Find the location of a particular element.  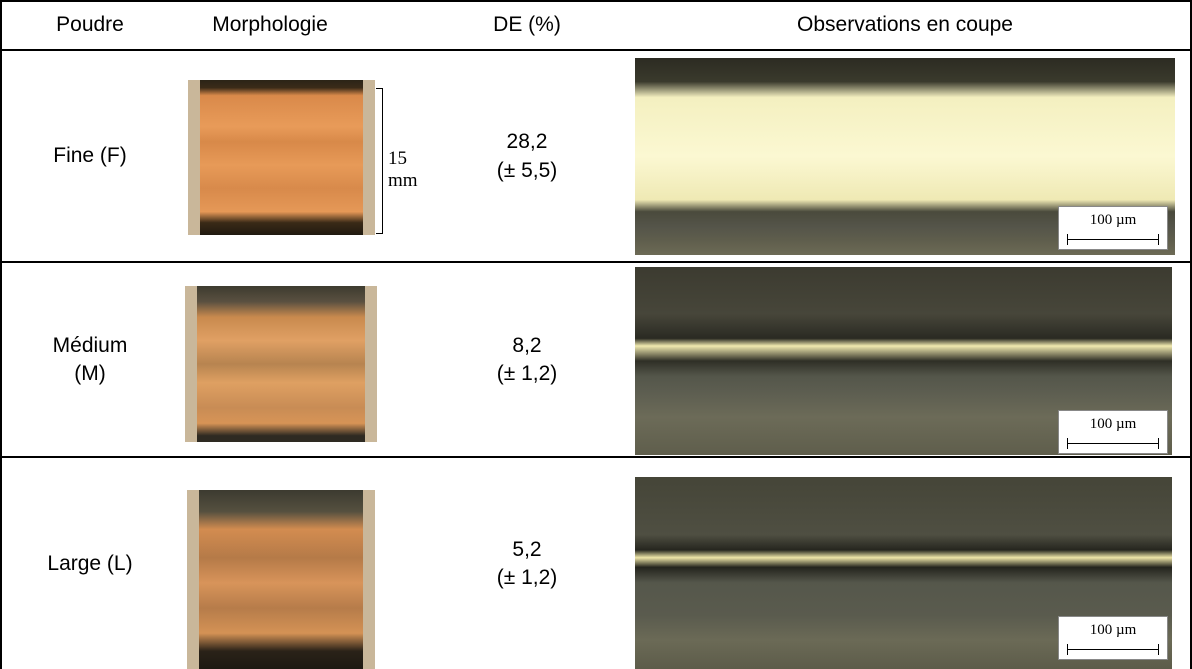

de-value: 8,2 is located at coordinates (527, 345).